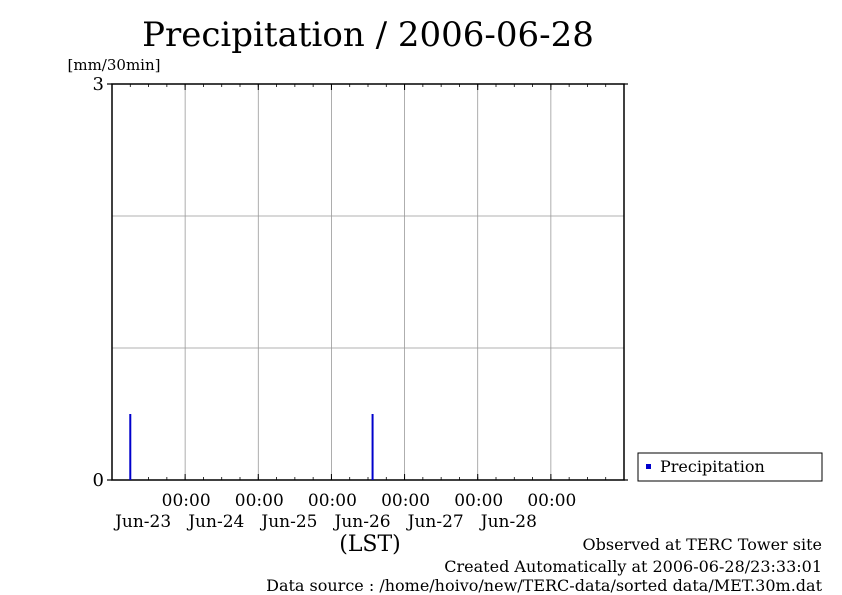 The image size is (842, 595). I want to click on data-bars, so click(251, 447).